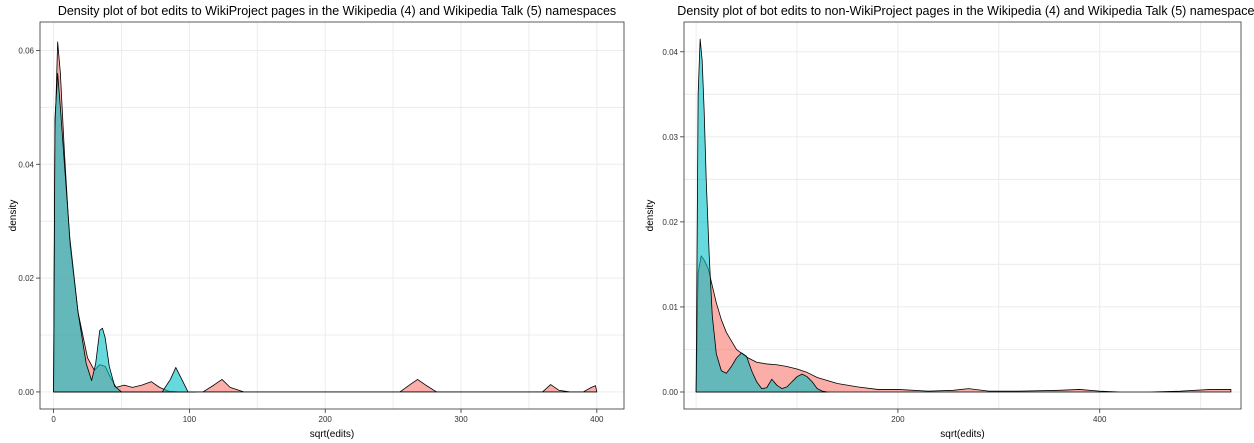 This screenshot has height=443, width=1254. What do you see at coordinates (670, 137) in the screenshot?
I see `y-tick-label: 0.03` at bounding box center [670, 137].